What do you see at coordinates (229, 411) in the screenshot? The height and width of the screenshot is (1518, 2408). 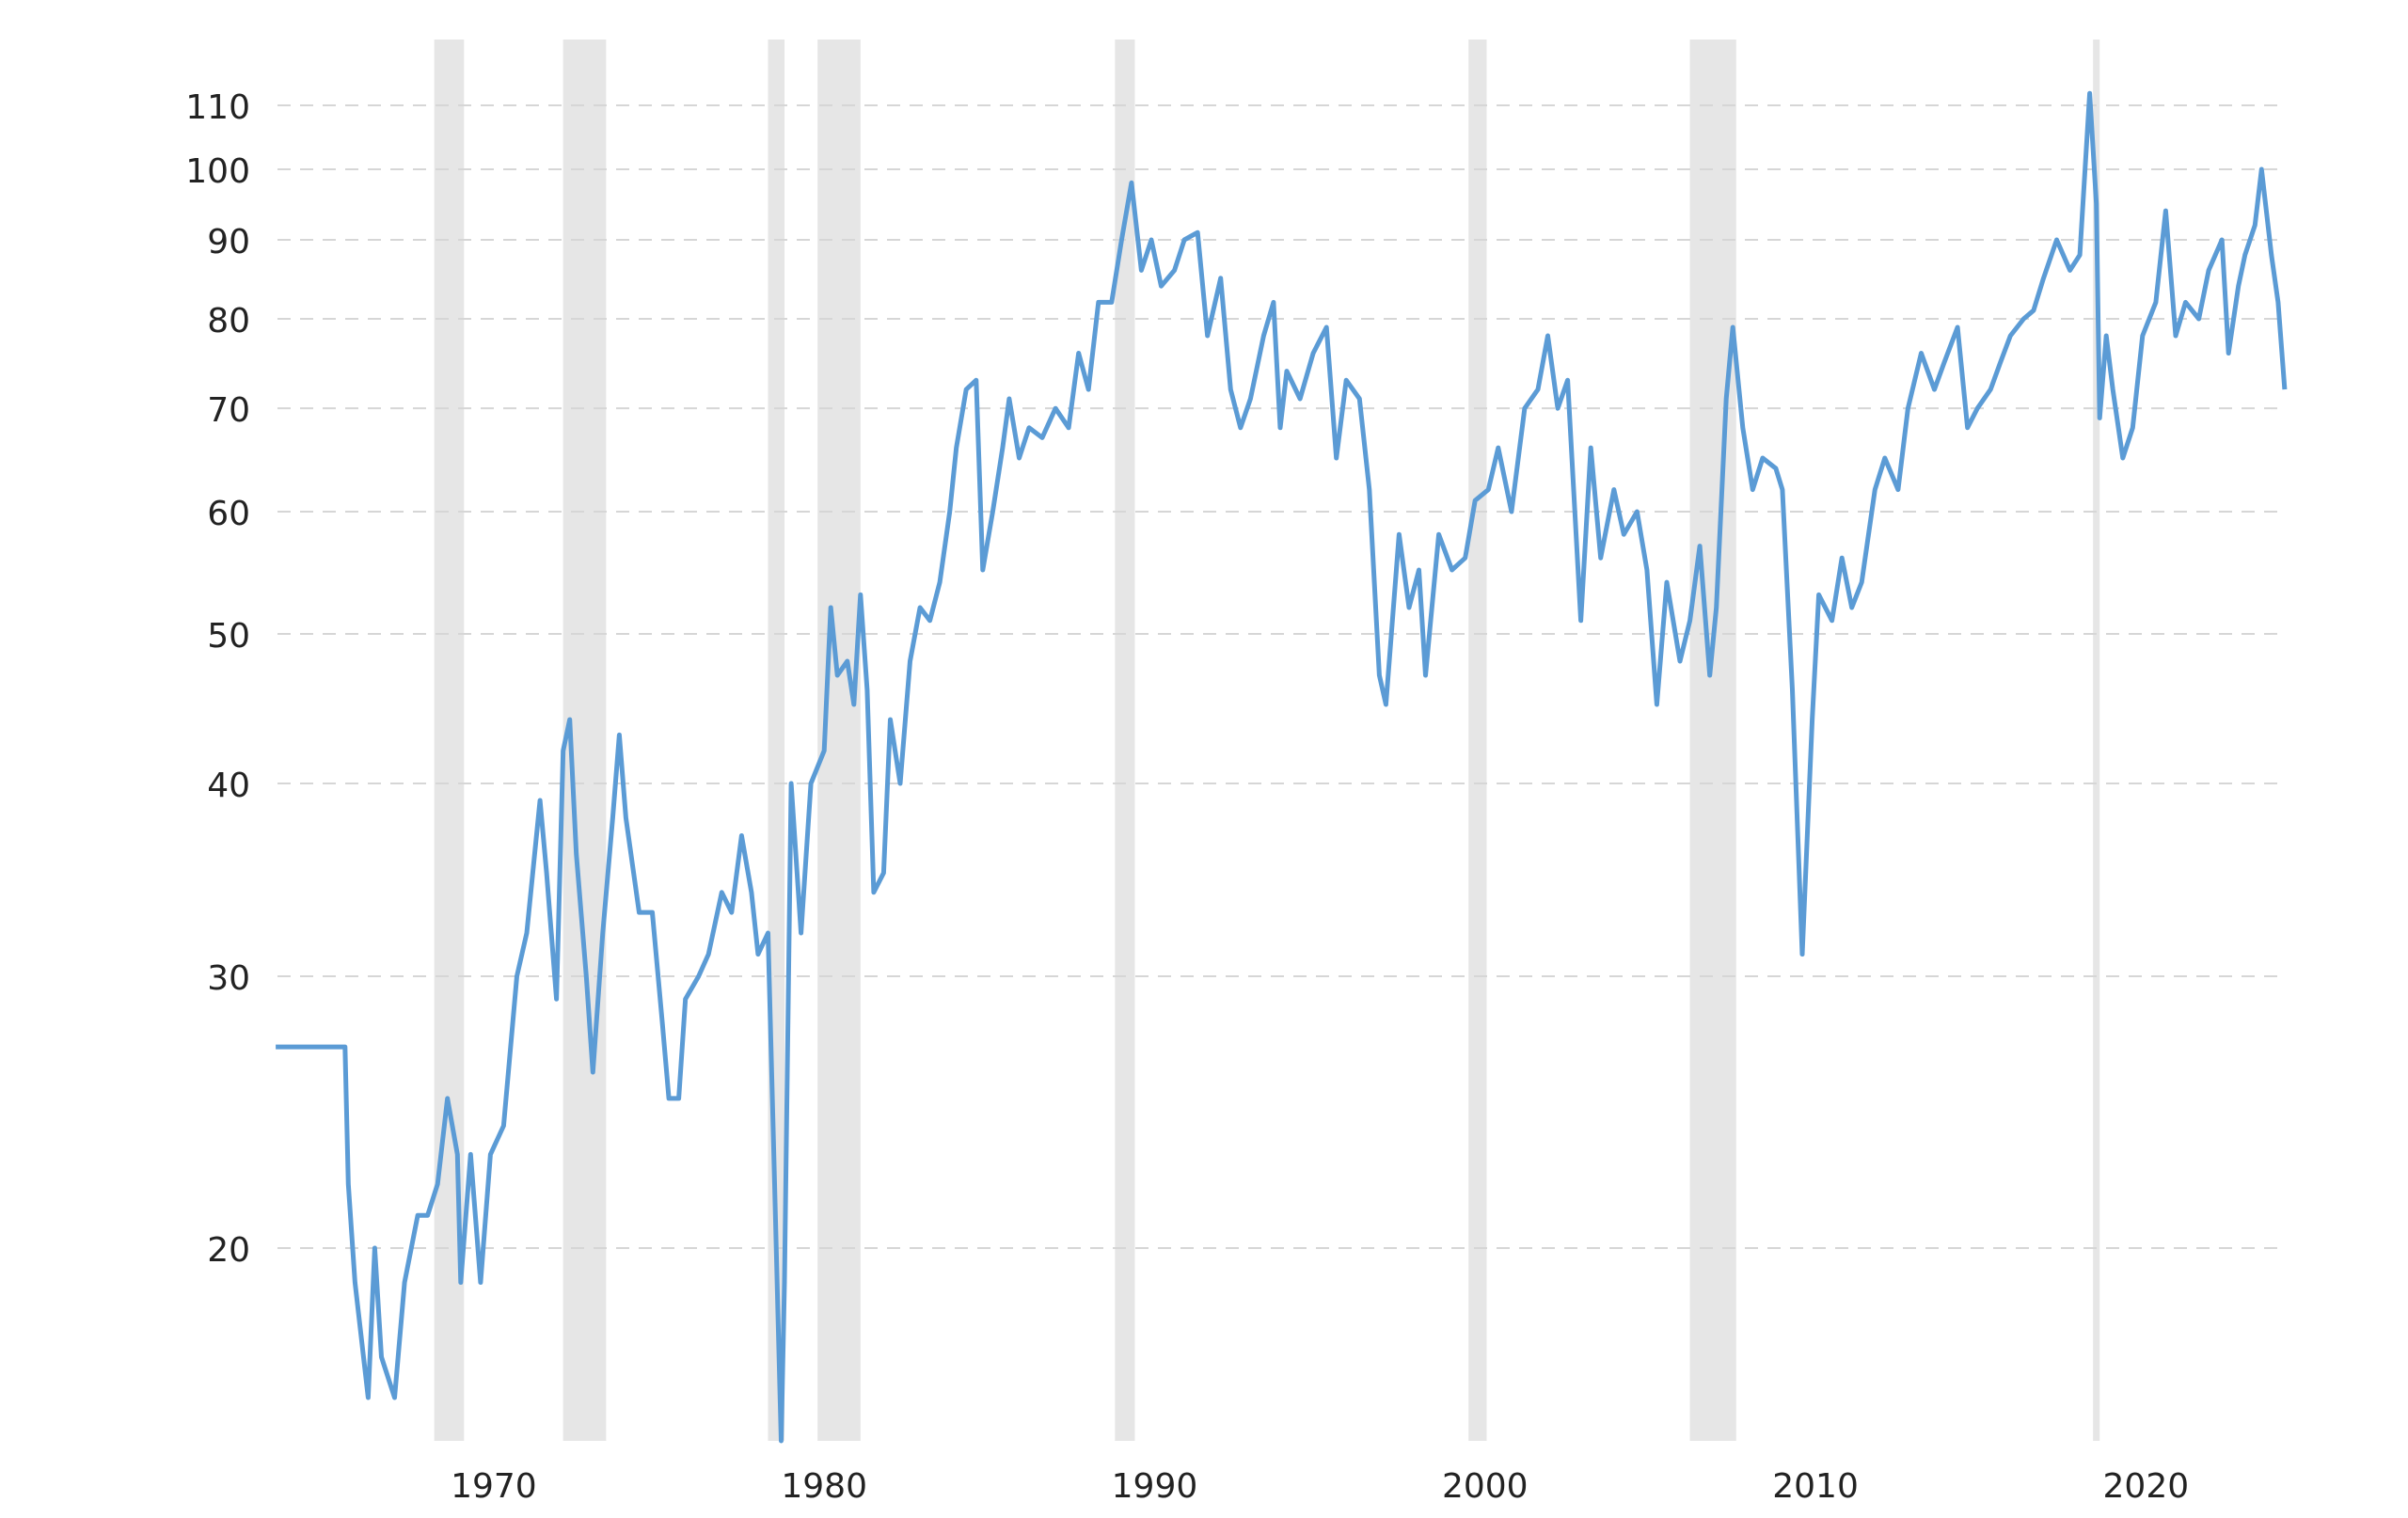 I see `y-tick-label: 70` at bounding box center [229, 411].